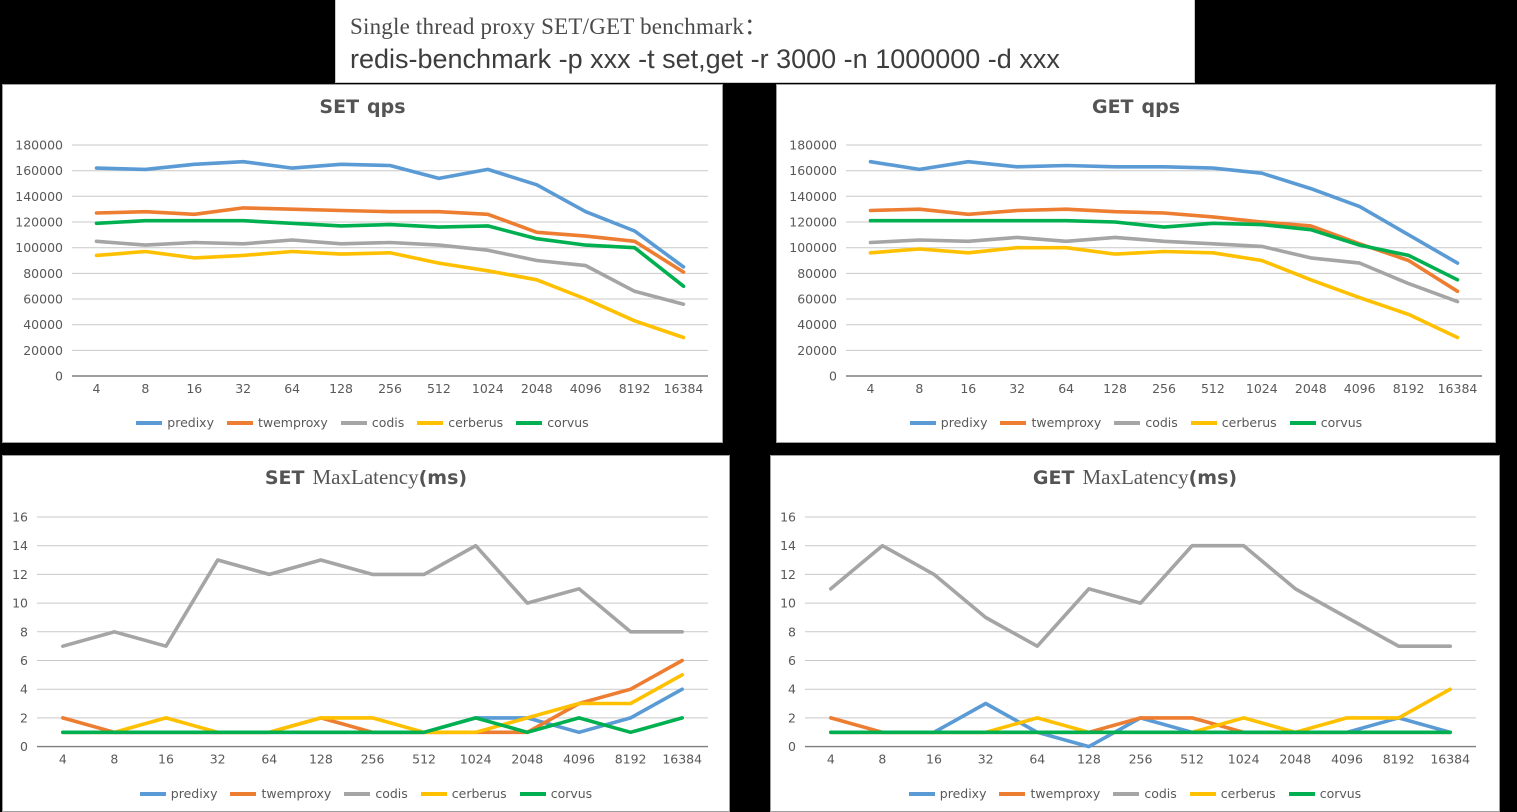  I want to click on legend-label-predixy: predixy, so click(963, 793).